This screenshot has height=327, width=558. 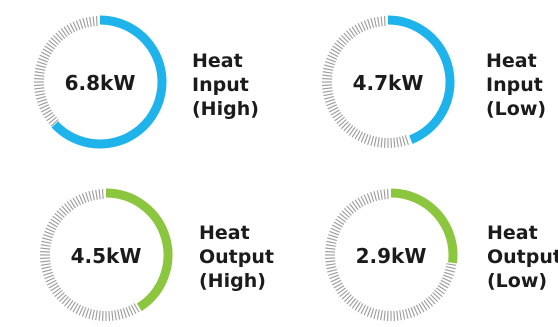 I want to click on gauge-heat-input-low: 4.7kW, so click(x=388, y=82).